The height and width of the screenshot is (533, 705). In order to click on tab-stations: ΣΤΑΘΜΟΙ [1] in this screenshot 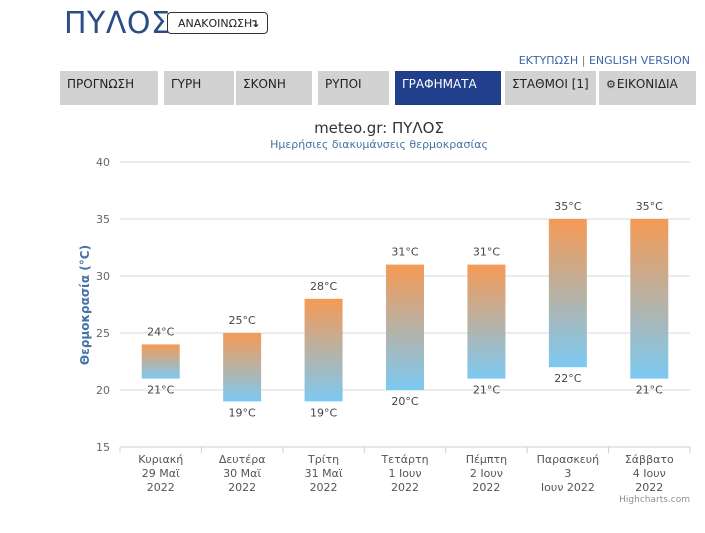, I will do `click(550, 88)`.